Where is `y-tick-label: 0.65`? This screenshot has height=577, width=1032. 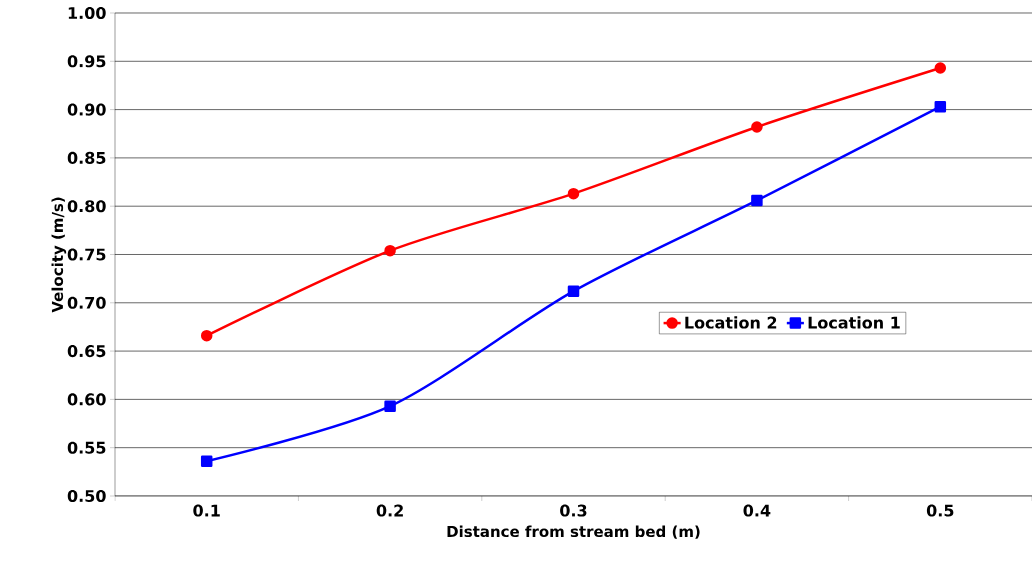
y-tick-label: 0.65 is located at coordinates (86, 351).